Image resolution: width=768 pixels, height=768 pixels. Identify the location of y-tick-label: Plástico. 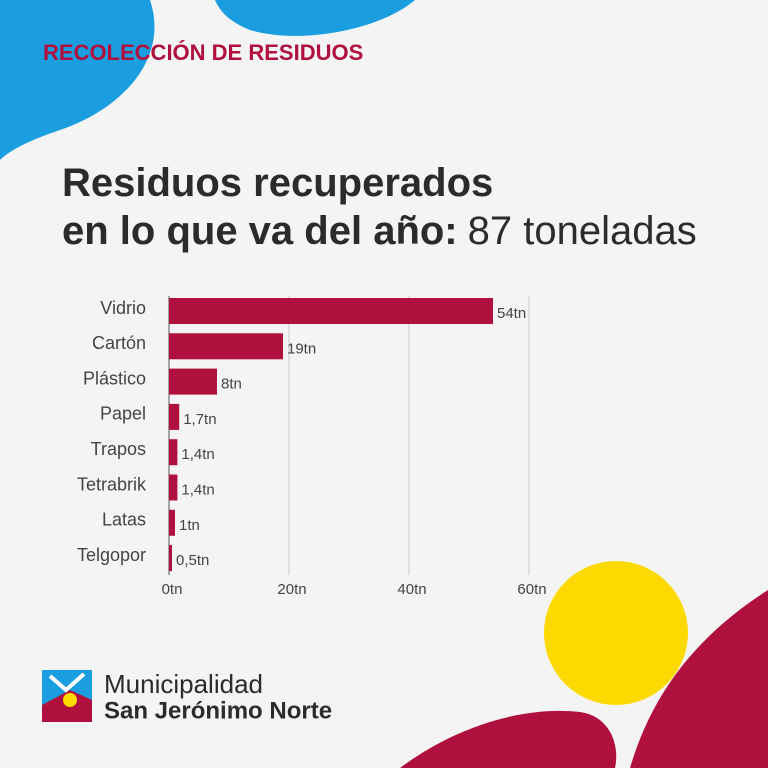
(114, 378).